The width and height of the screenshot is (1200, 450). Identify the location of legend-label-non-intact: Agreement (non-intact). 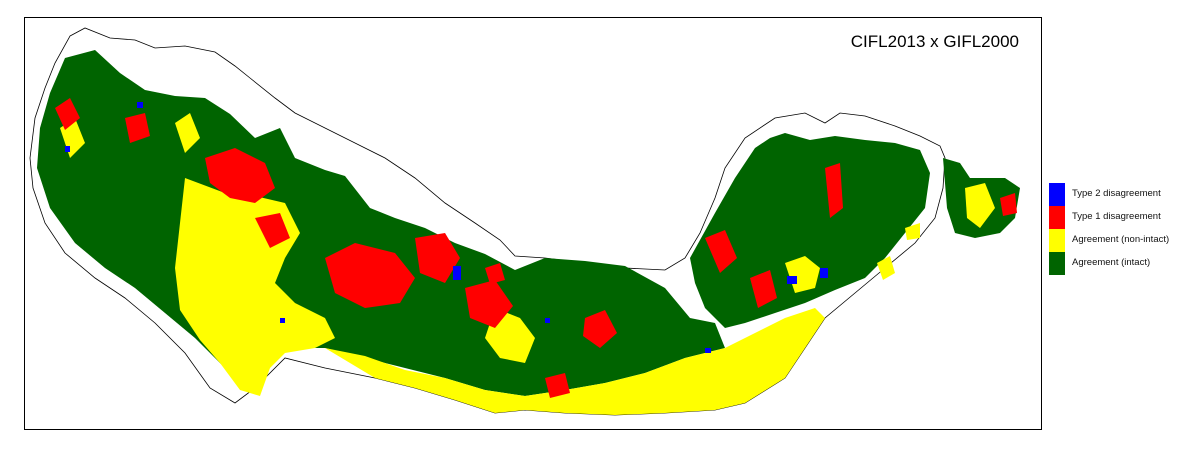
(1121, 239).